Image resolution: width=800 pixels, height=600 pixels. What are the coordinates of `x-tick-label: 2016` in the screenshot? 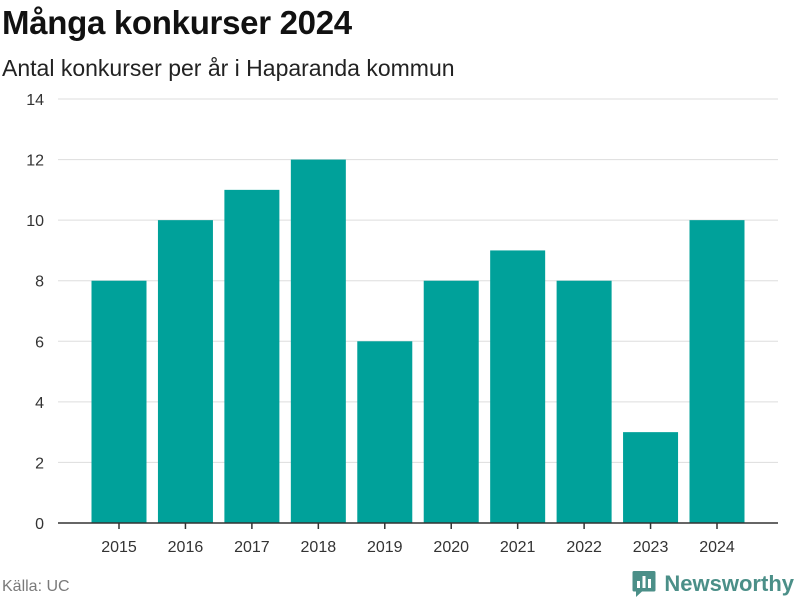 It's located at (186, 547).